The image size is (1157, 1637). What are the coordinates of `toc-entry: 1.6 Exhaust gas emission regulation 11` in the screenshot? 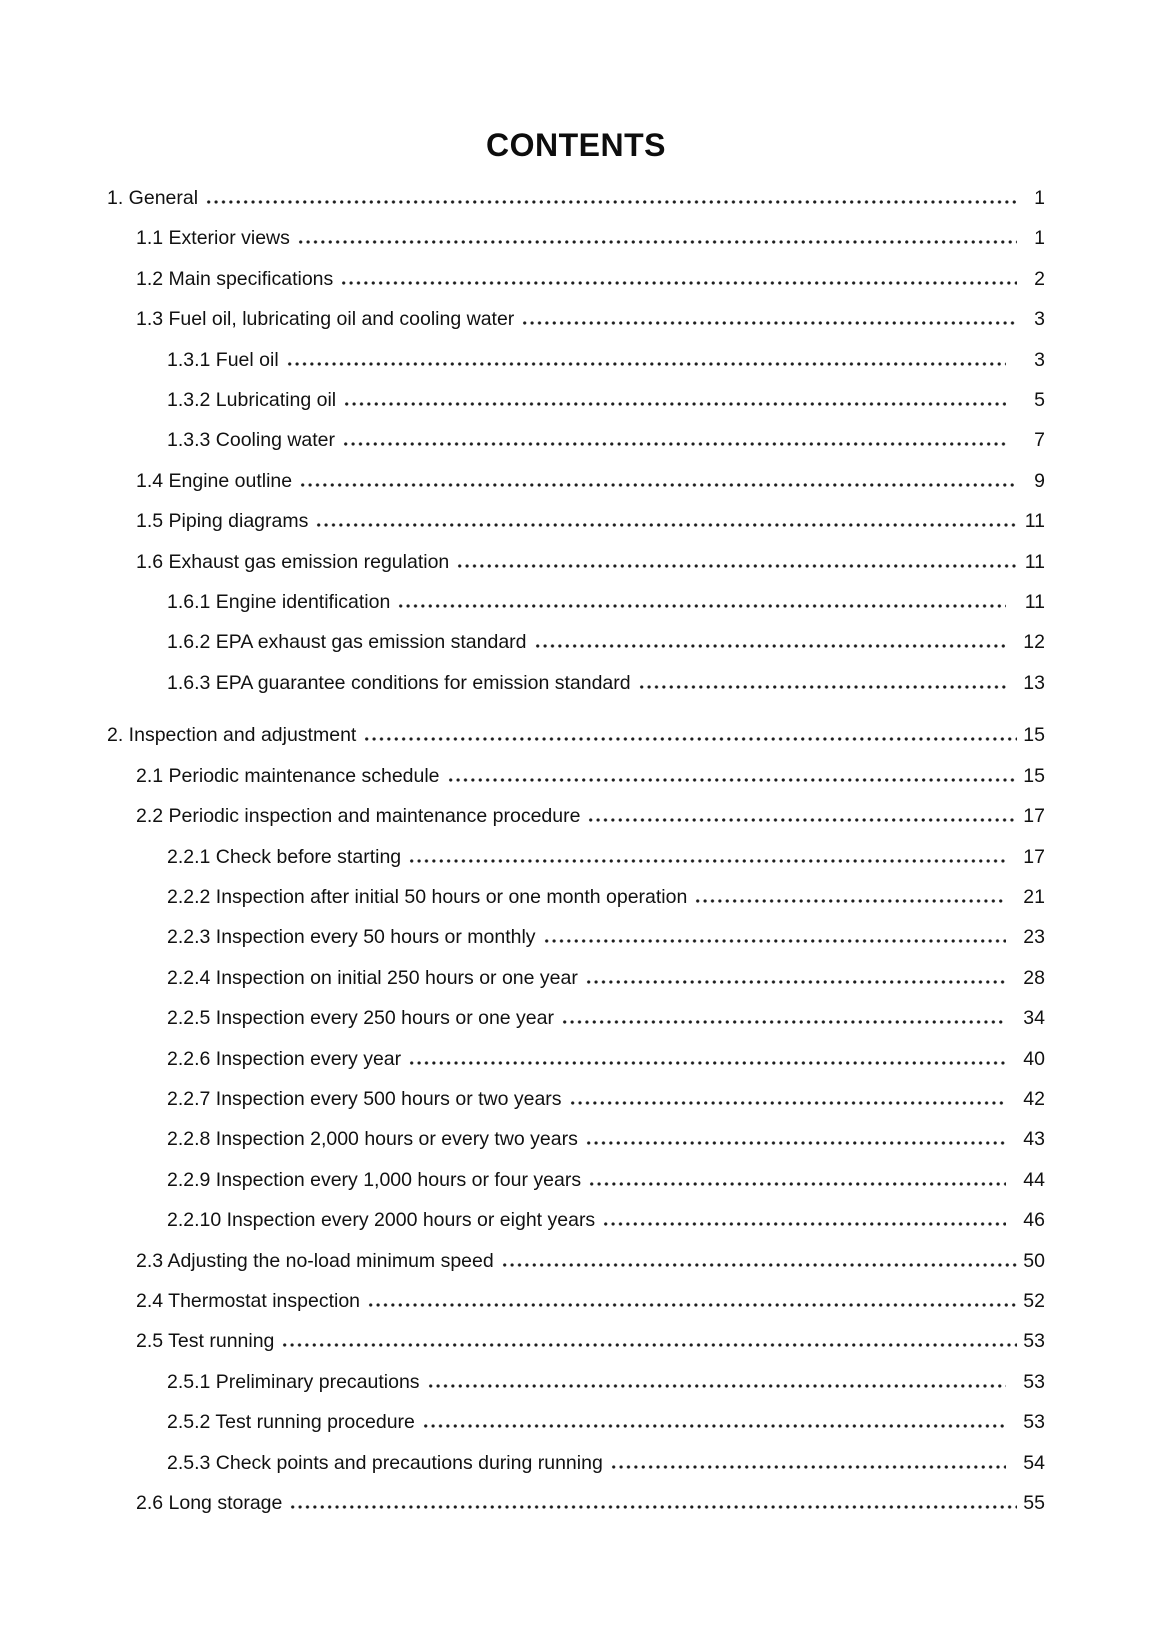 It's located at (576, 562).